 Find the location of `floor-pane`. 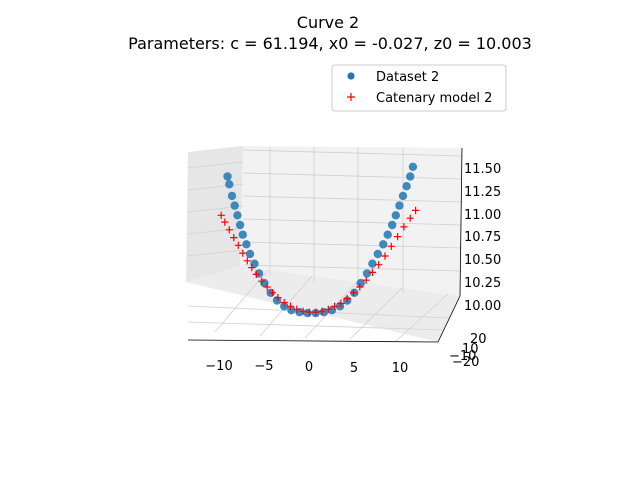

floor-pane is located at coordinates (323, 304).